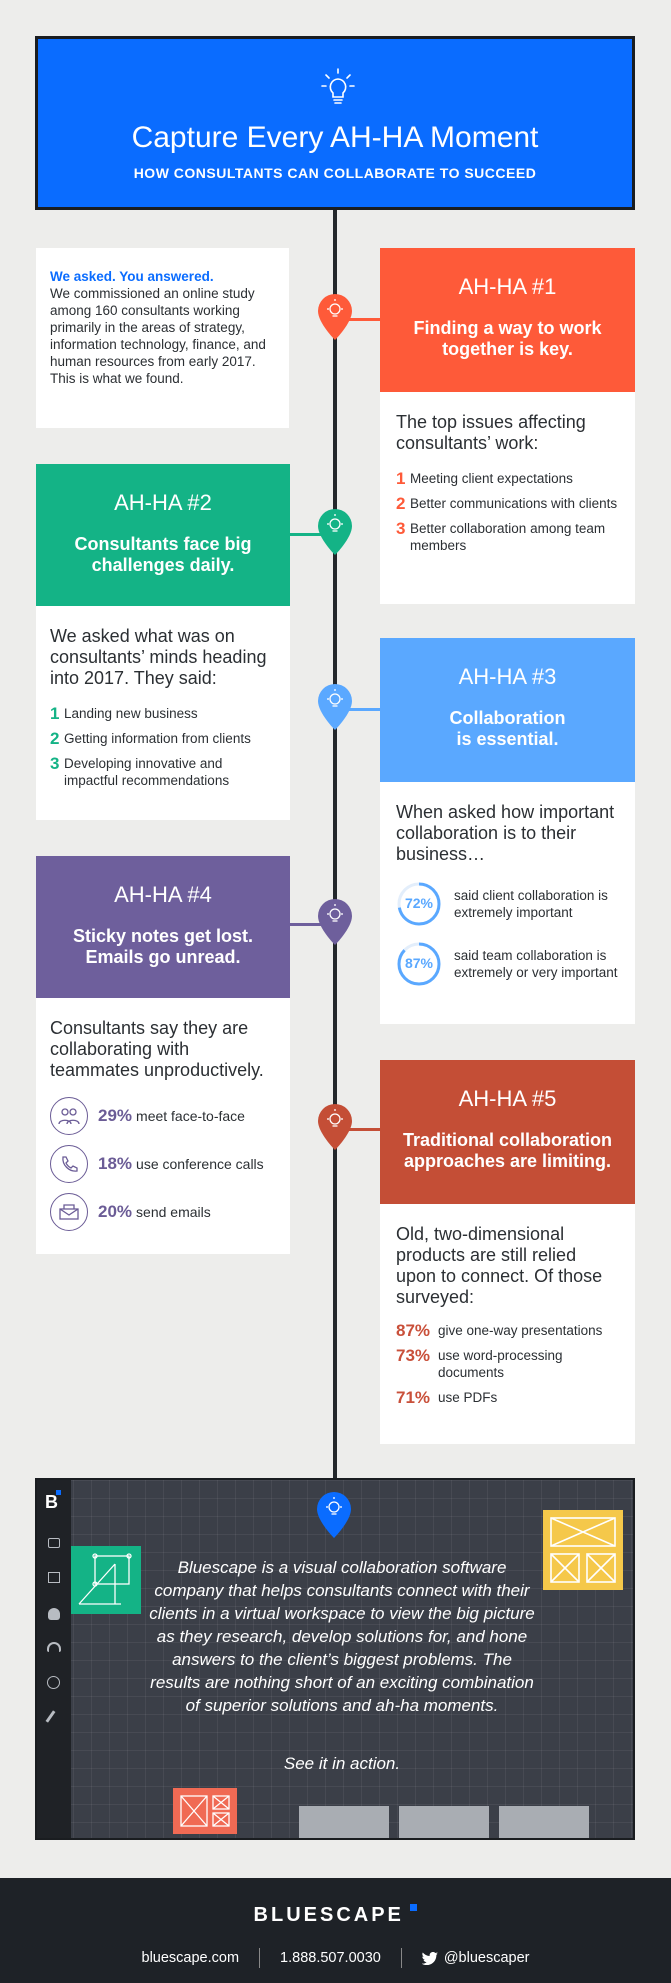 The width and height of the screenshot is (671, 1983). I want to click on twitter-handle: @bluescaper, so click(486, 1958).